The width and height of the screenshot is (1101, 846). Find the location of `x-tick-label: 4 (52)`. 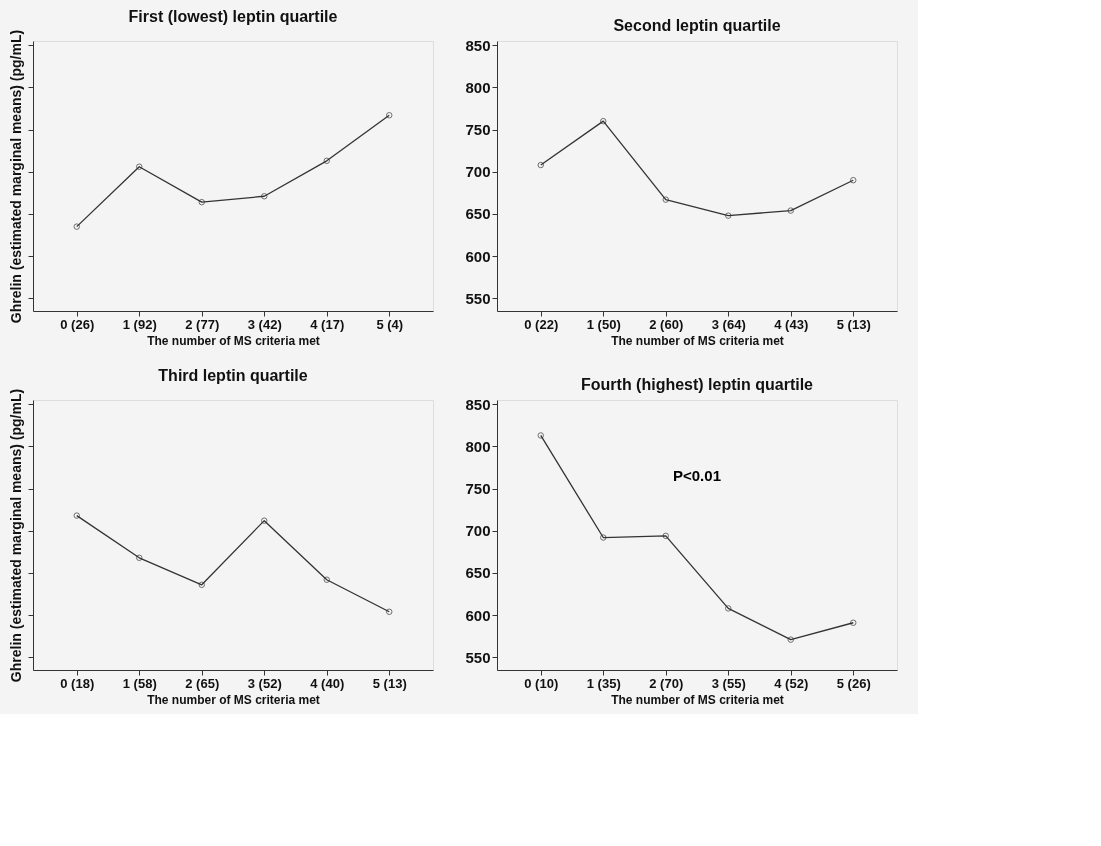

x-tick-label: 4 (52) is located at coordinates (791, 683).